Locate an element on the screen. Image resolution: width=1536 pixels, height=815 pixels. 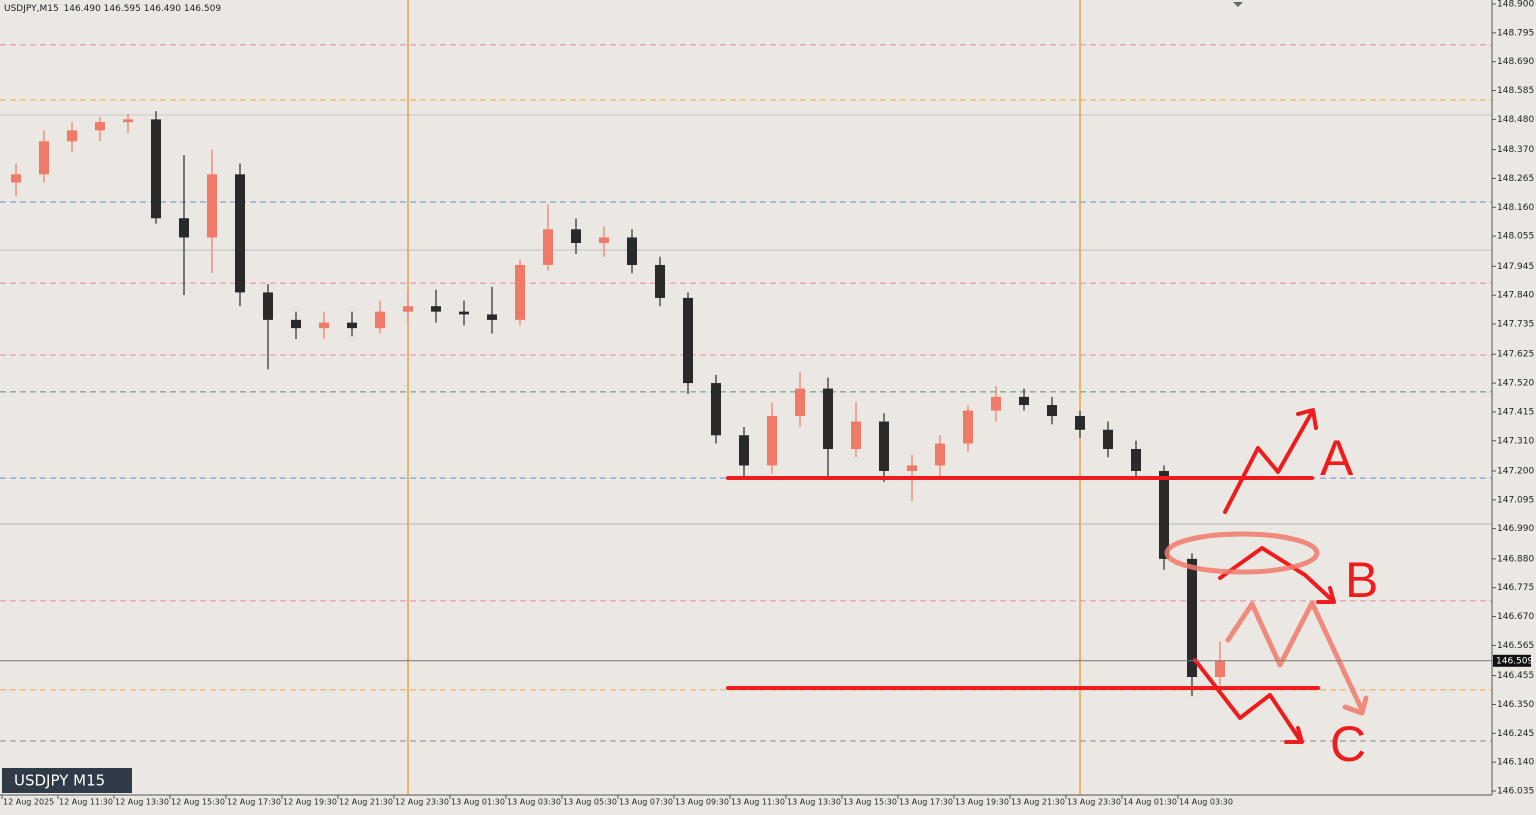
scenario-b2-arrow is located at coordinates (1297, 658).